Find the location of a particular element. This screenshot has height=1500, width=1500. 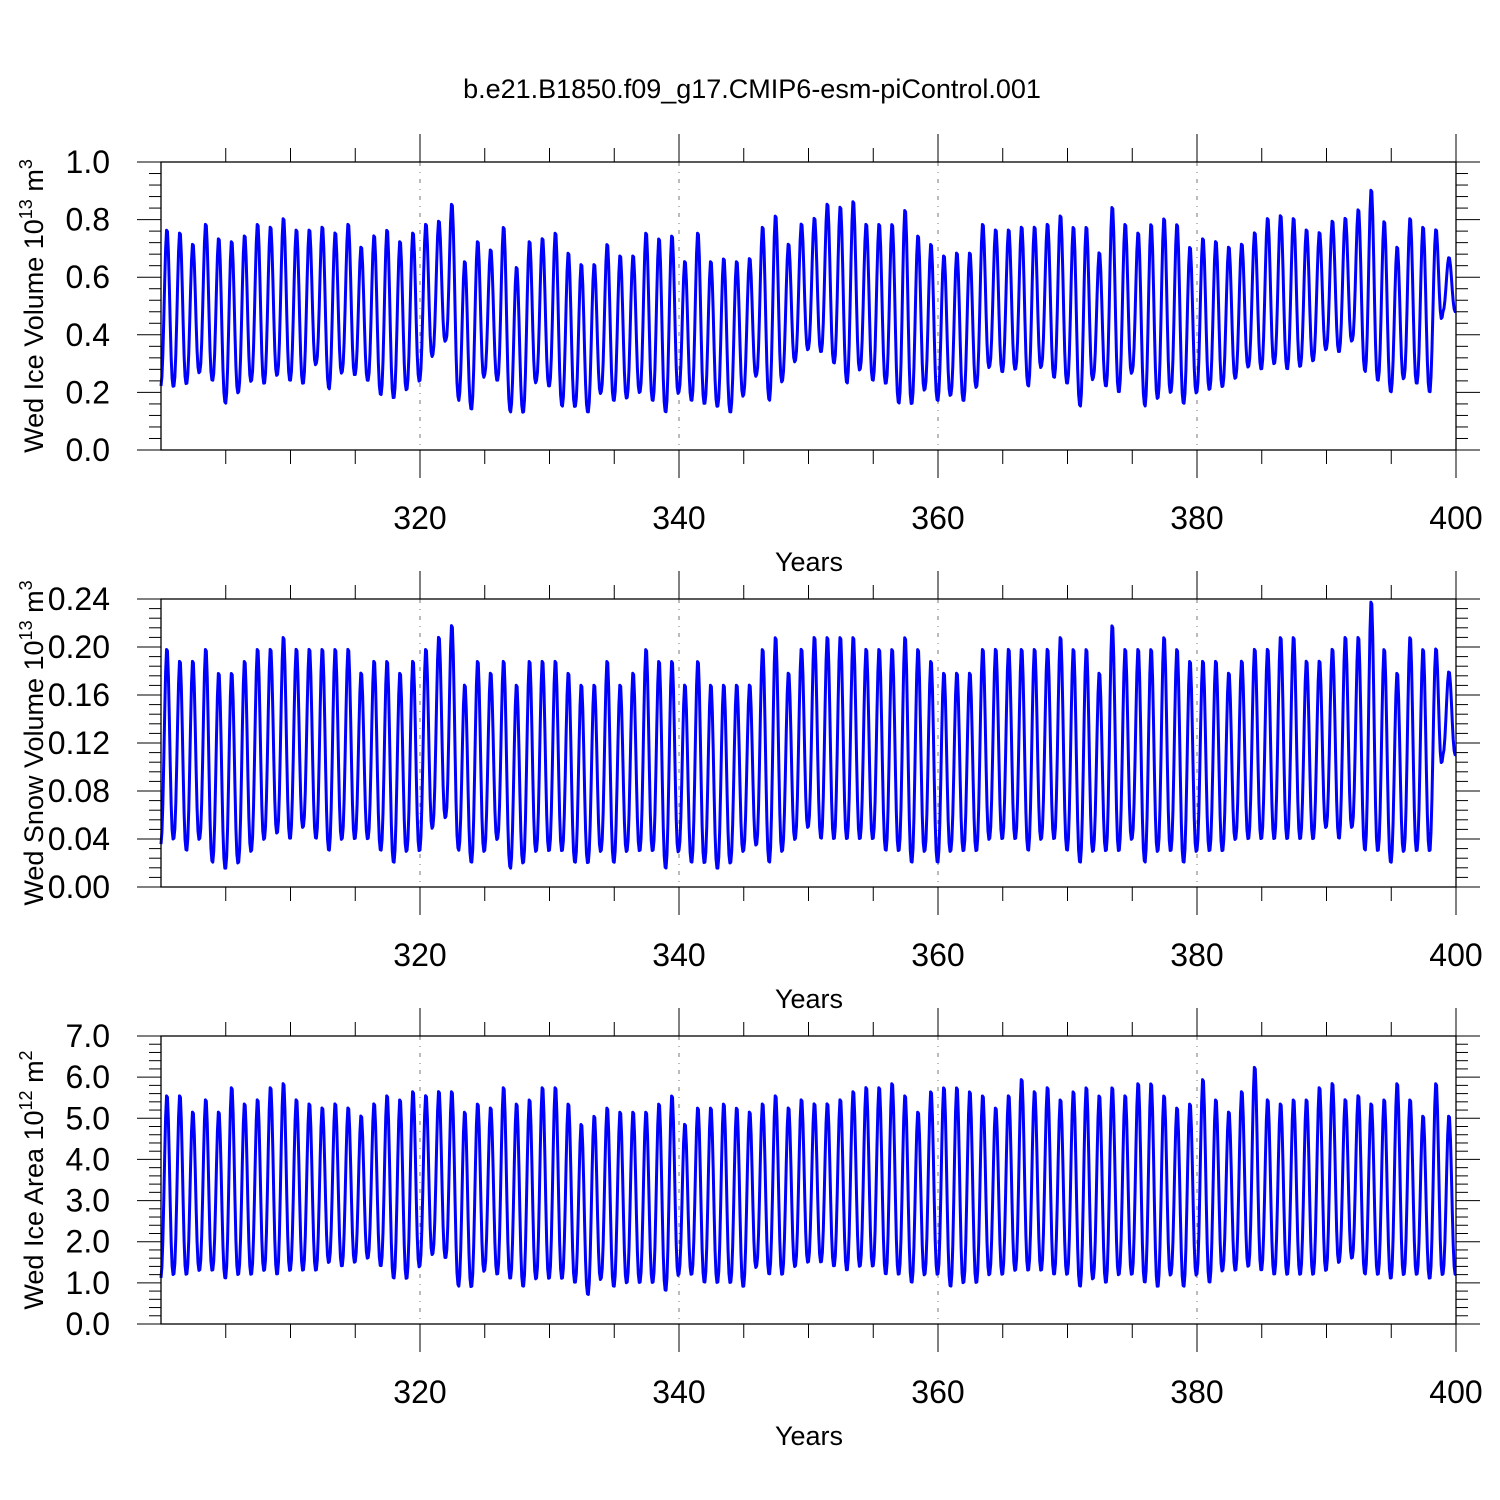

y-tick-label: 6.0 is located at coordinates (88, 1077).